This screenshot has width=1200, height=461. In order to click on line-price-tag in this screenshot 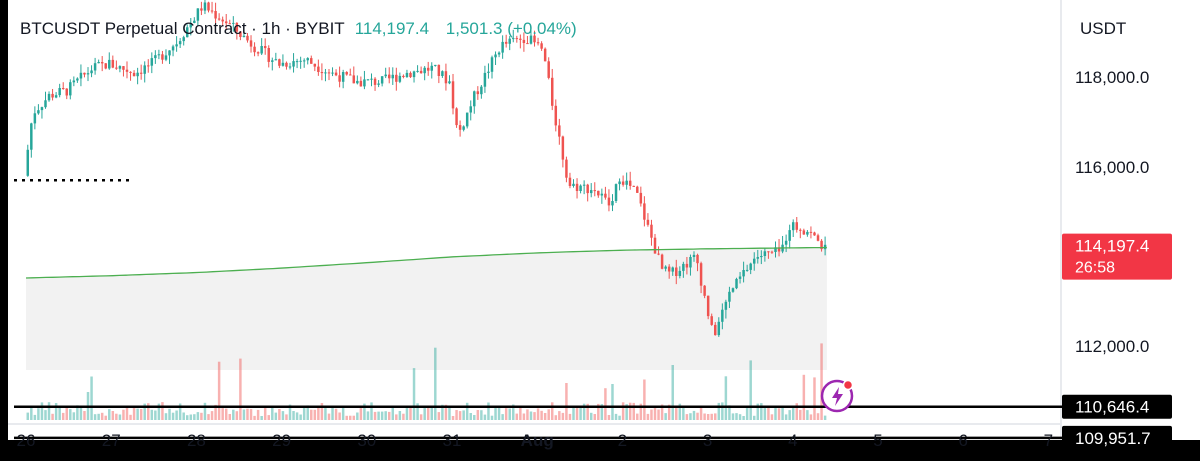, I will do `click(1117, 406)`.